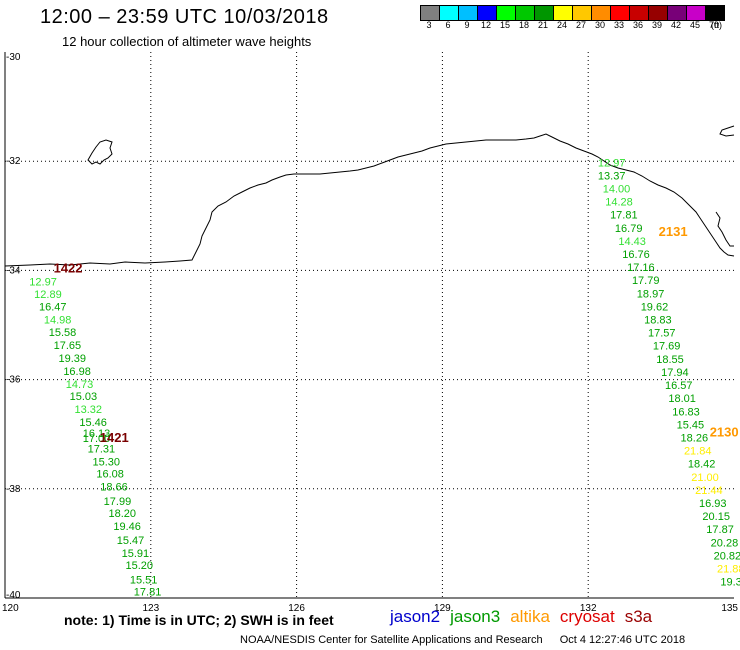 The height and width of the screenshot is (650, 740). Describe the element at coordinates (84, 397) in the screenshot. I see `wave-height-label: 15.03` at that location.